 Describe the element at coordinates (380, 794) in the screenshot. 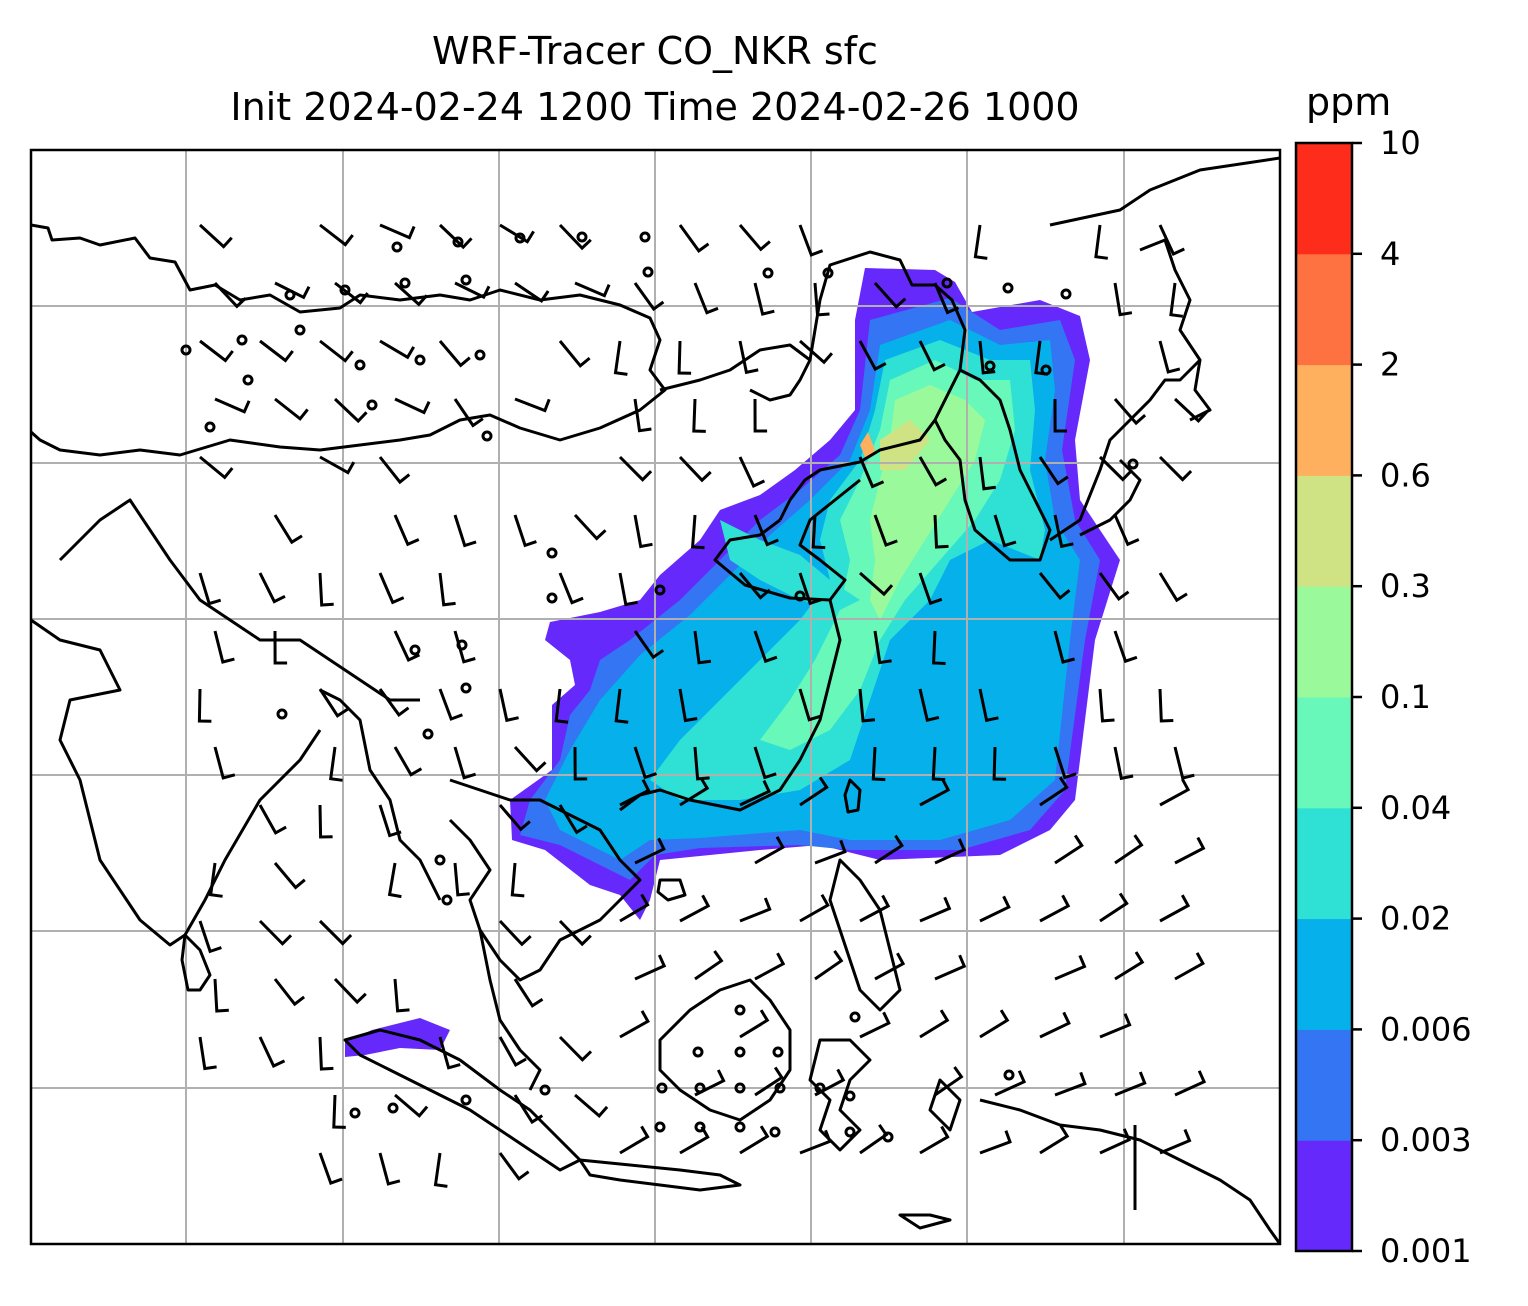

I see `coastline-myanmar` at that location.